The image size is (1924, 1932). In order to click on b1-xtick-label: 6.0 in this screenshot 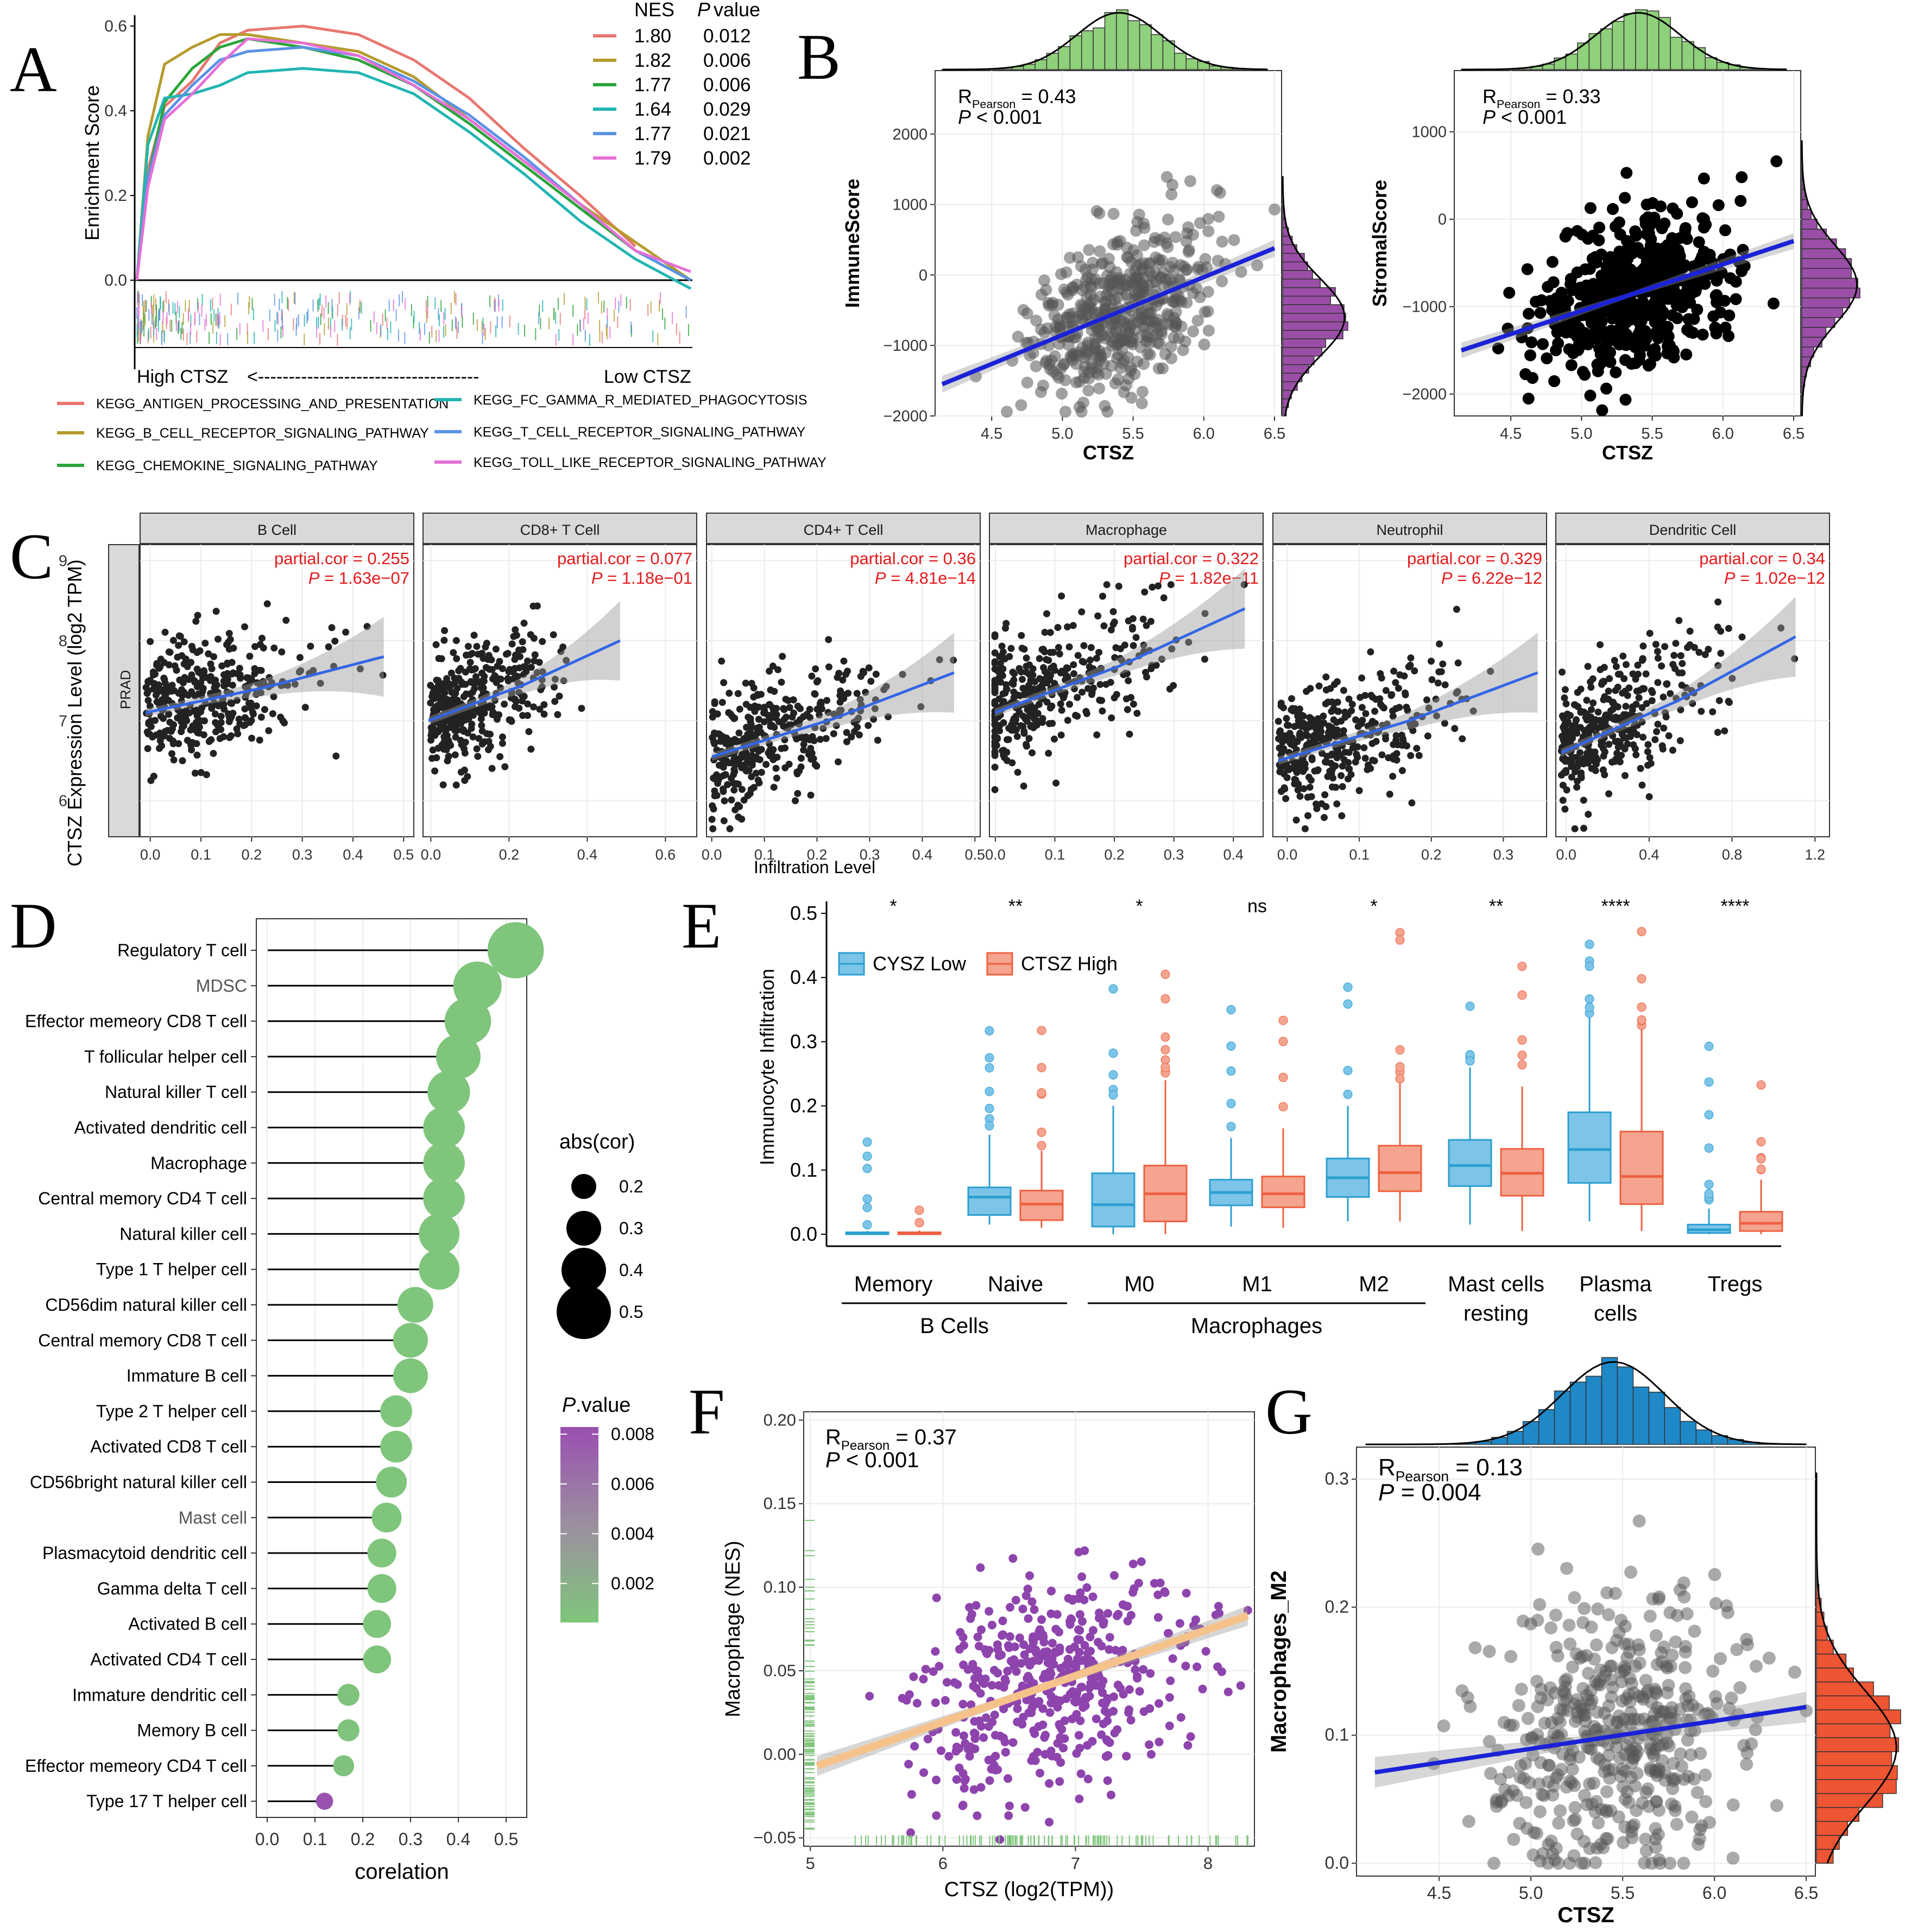, I will do `click(1204, 434)`.